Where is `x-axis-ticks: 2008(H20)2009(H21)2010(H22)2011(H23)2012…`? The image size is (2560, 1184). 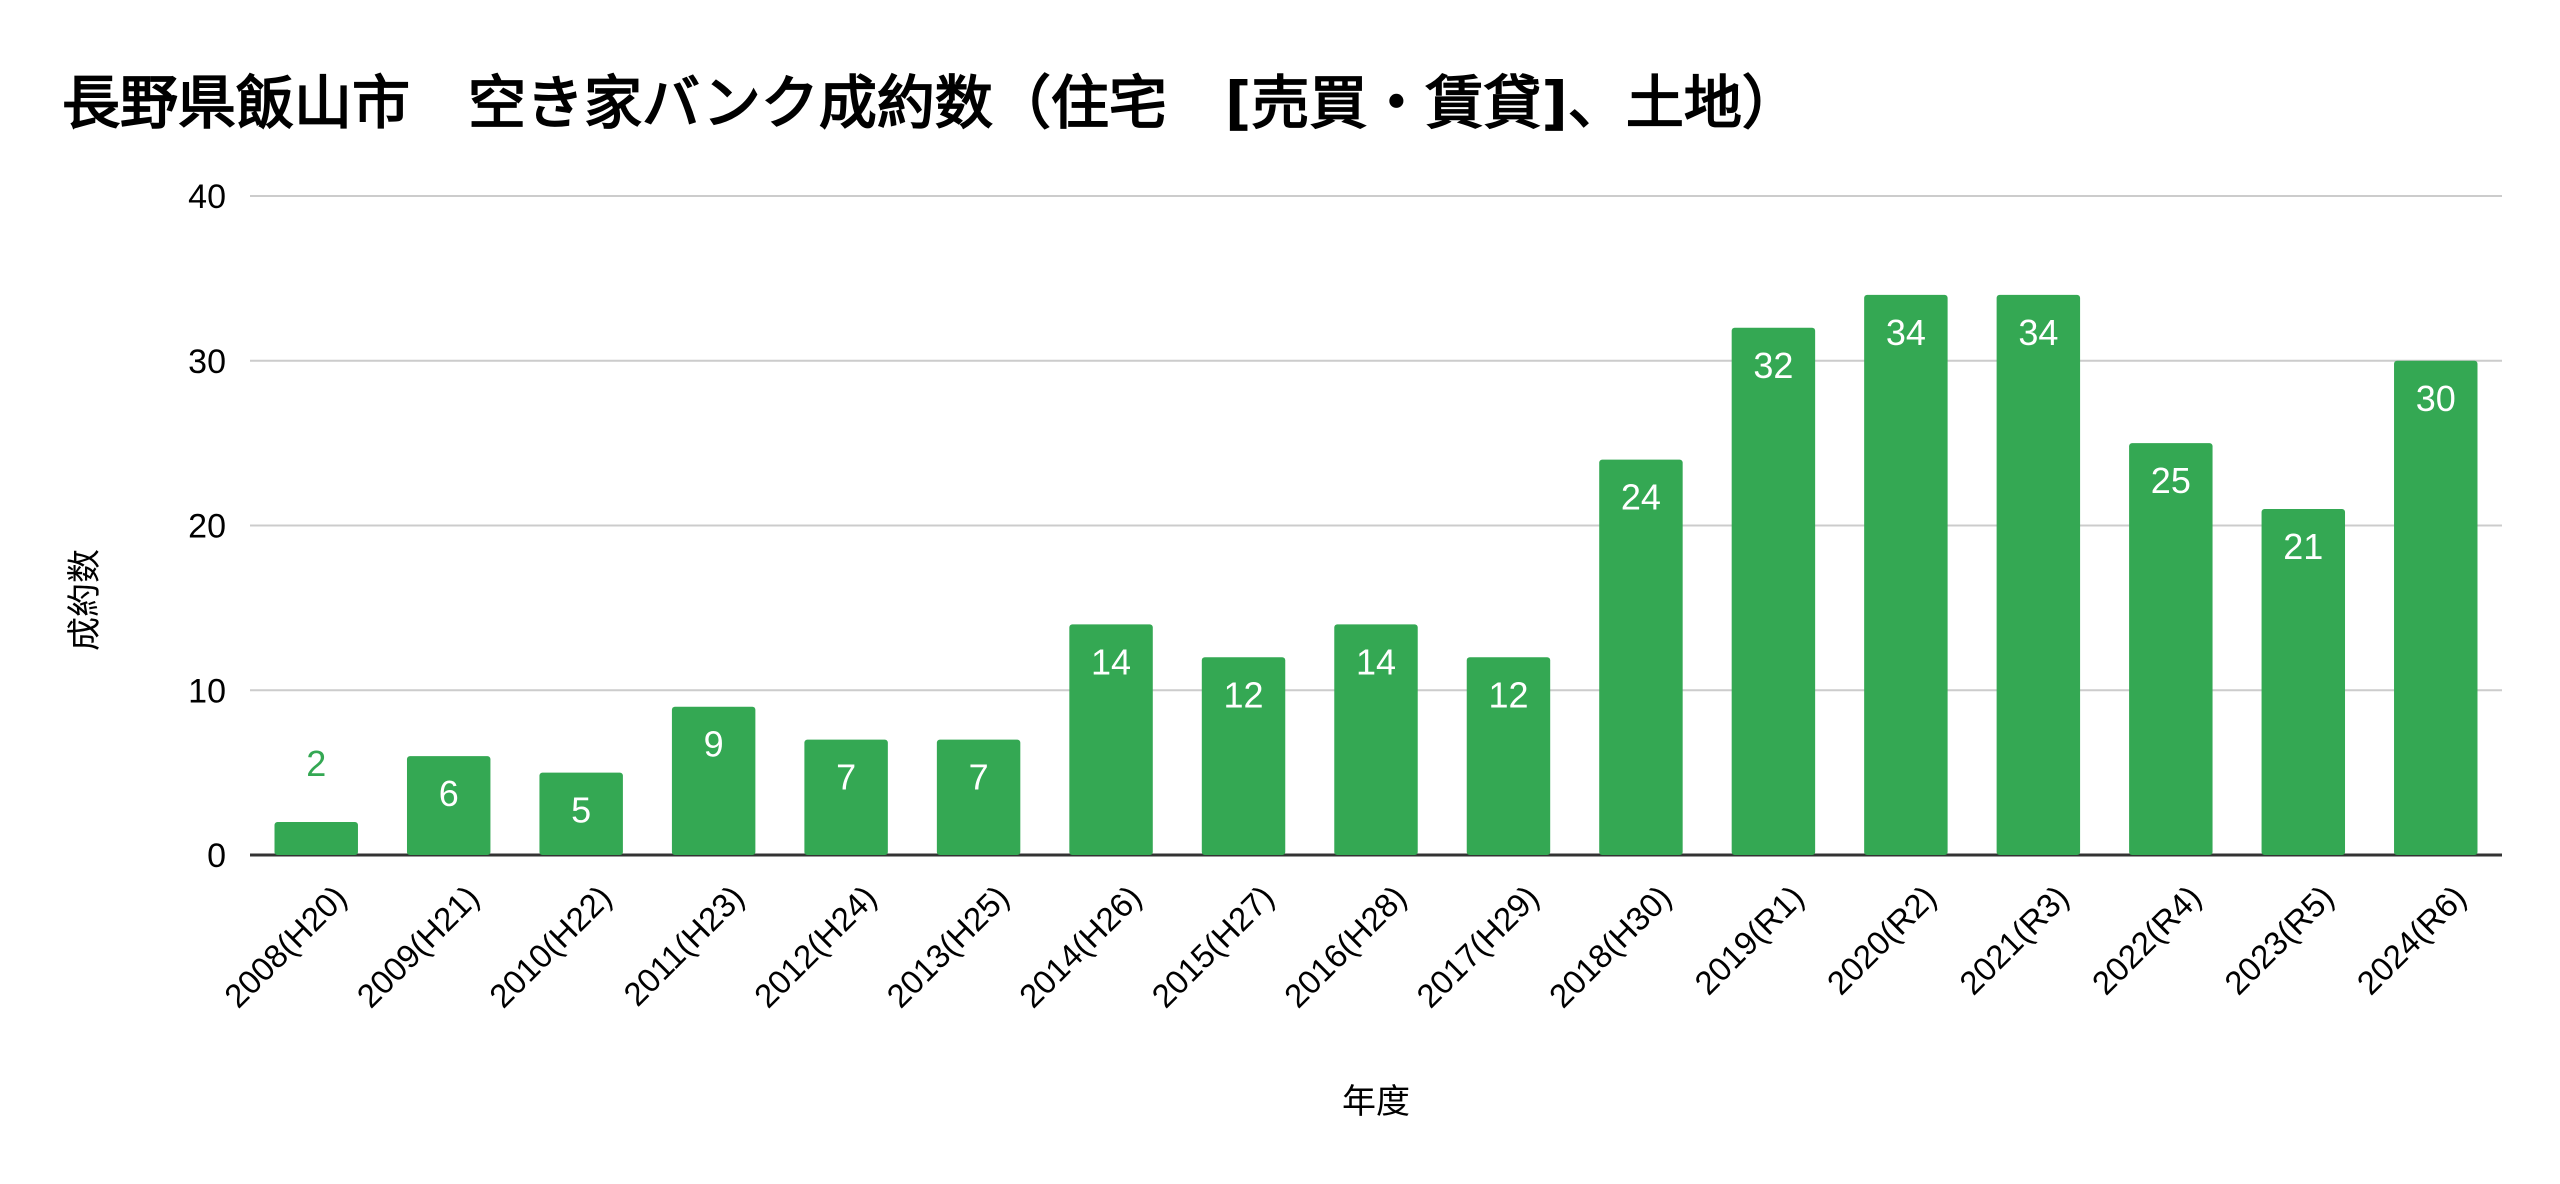 x-axis-ticks: 2008(H20)2009(H21)2010(H22)2011(H23)2012… is located at coordinates (1345, 946).